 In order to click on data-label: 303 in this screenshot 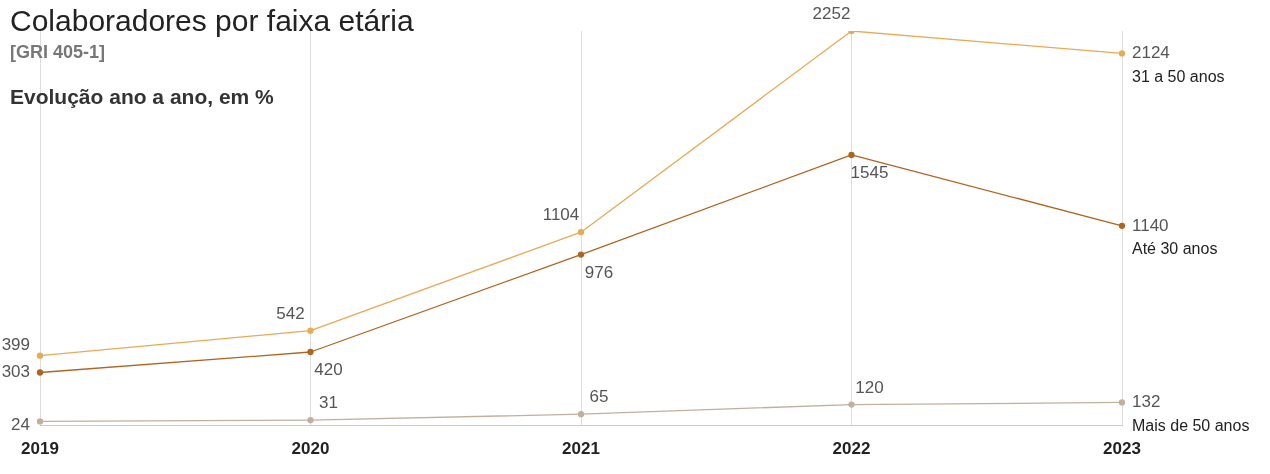, I will do `click(15, 372)`.